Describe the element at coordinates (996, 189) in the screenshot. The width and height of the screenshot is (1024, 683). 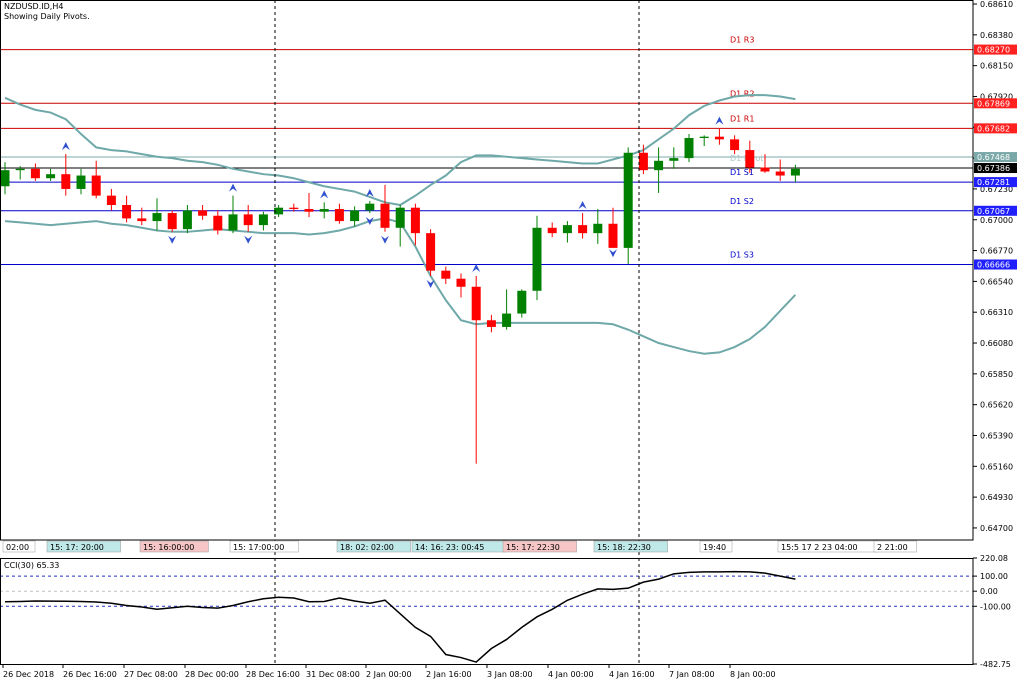
I see `price-tick-label: 0.67230` at that location.